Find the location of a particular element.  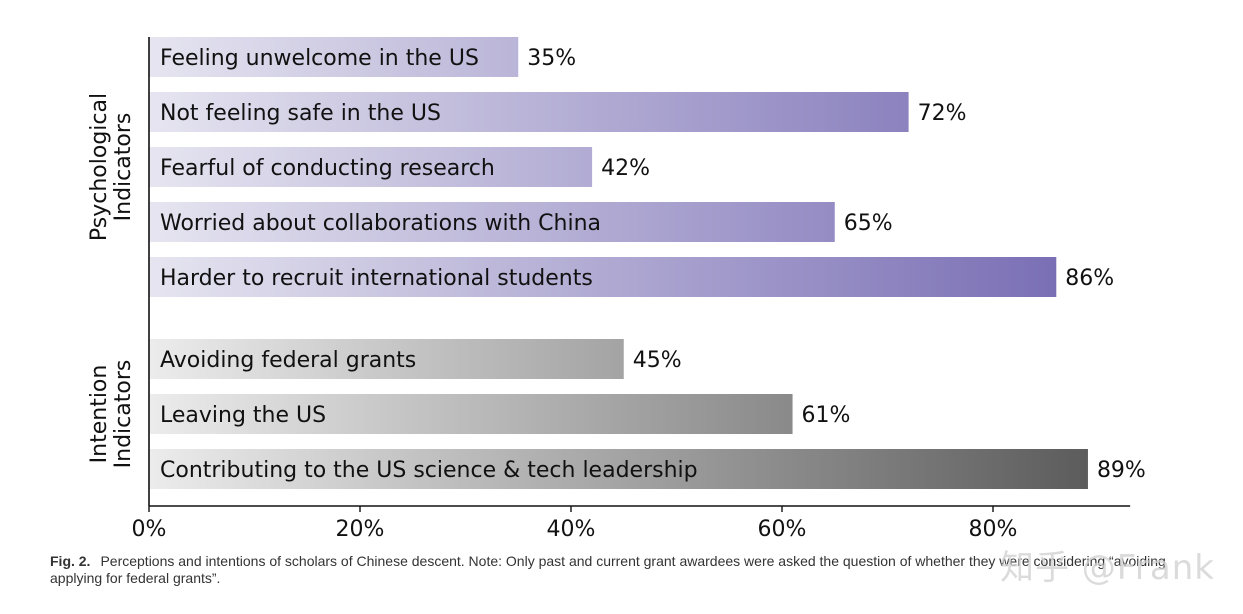

group-label: PsychologicalIndicators is located at coordinates (111, 167).